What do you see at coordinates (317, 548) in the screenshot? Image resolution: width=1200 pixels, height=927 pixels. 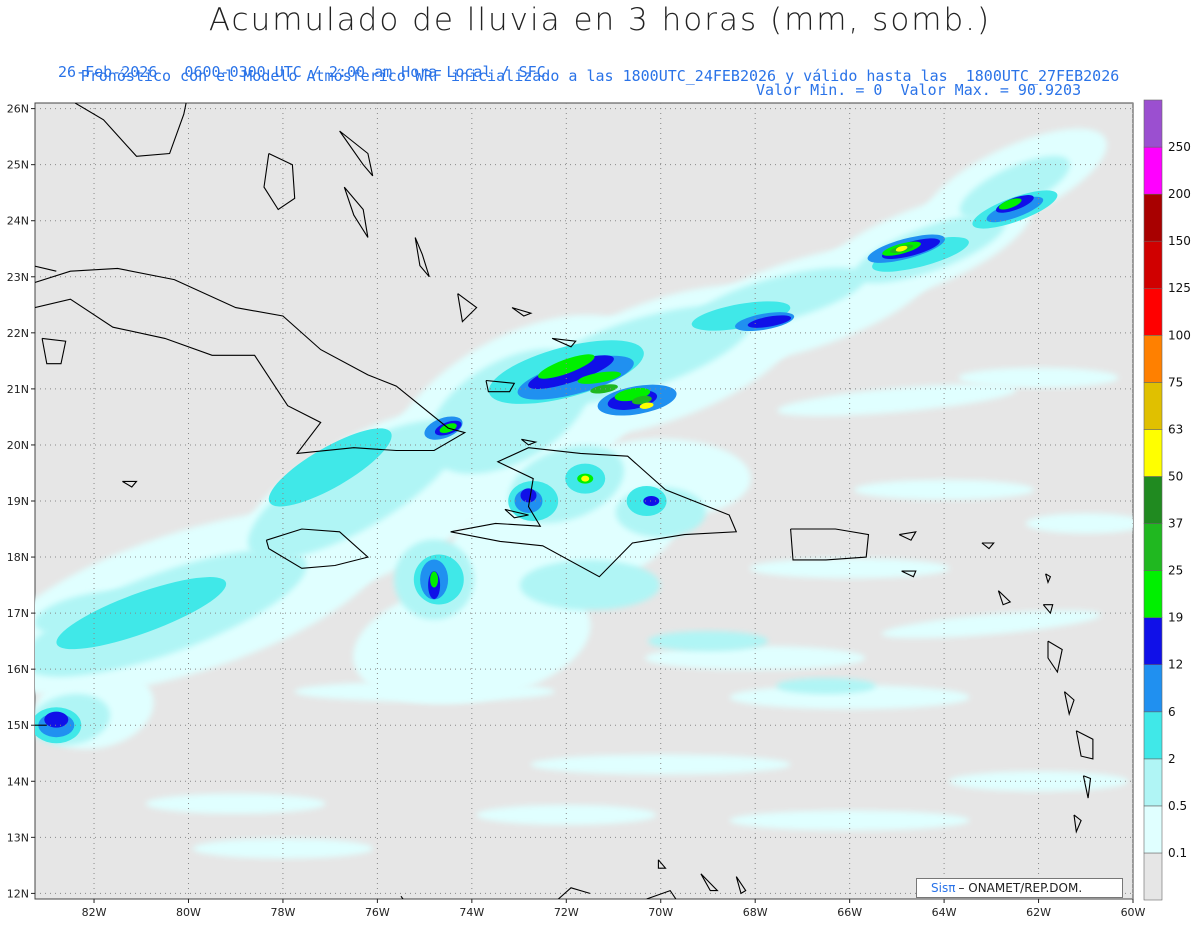 I see `coastline-jamaica` at bounding box center [317, 548].